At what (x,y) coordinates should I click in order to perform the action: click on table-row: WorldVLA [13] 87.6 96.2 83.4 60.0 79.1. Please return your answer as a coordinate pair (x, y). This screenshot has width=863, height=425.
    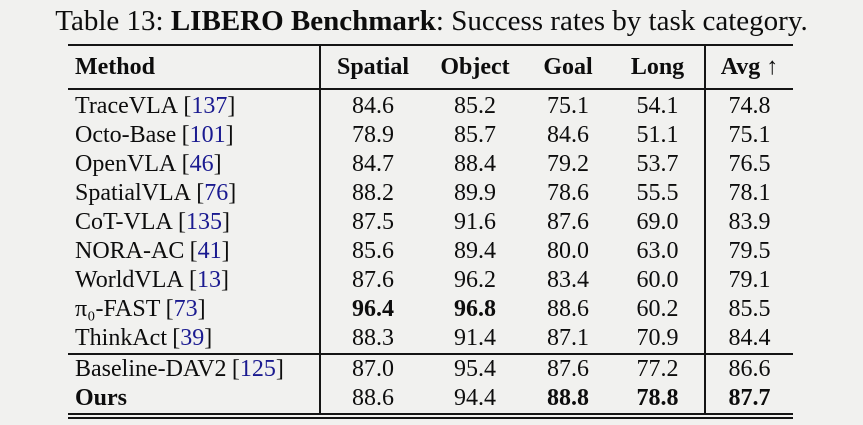
    Looking at the image, I should click on (430, 280).